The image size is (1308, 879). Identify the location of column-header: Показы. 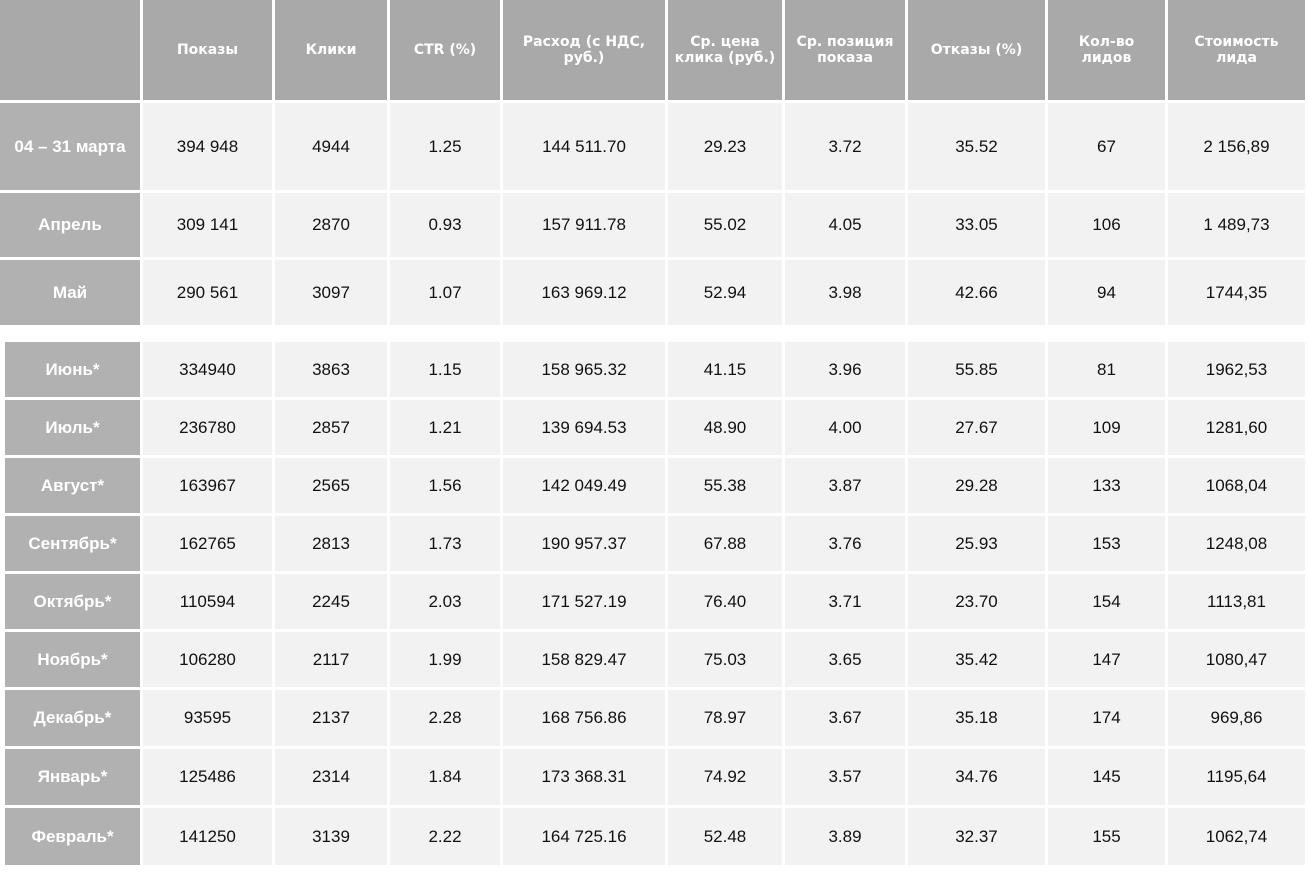
(207, 50).